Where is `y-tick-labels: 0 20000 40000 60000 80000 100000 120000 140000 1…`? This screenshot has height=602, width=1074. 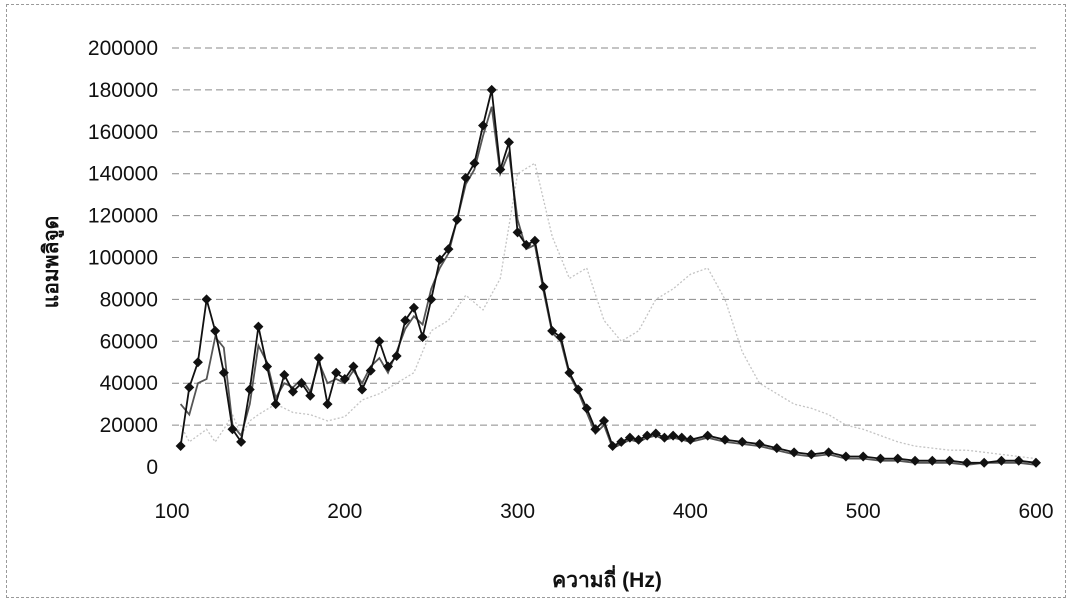
y-tick-labels: 0 20000 40000 60000 80000 100000 120000 140000 1… is located at coordinates (123, 258).